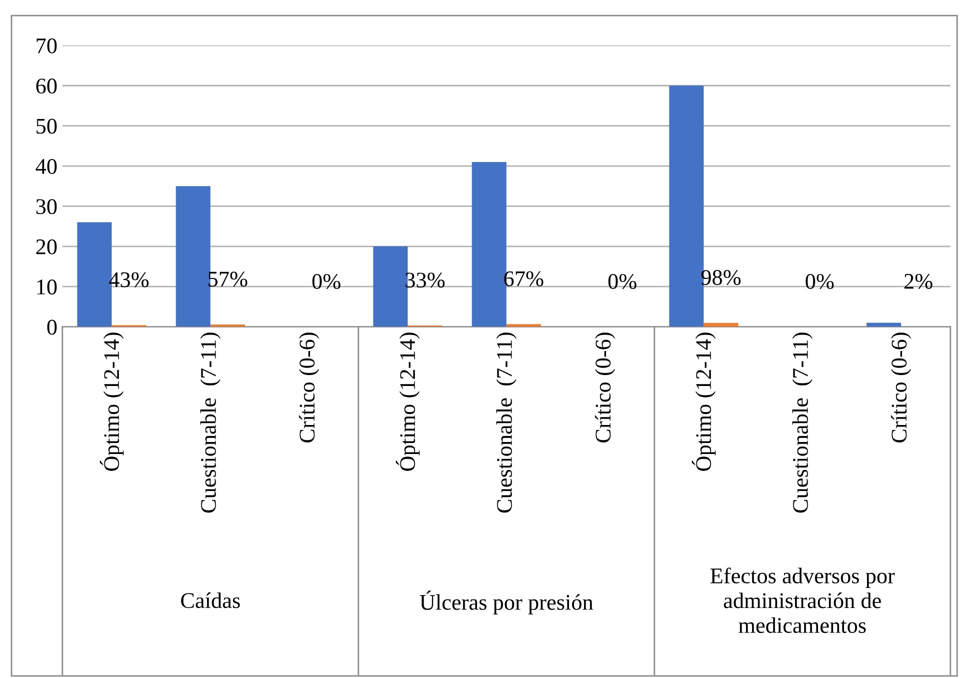 The image size is (960, 678). What do you see at coordinates (802, 600) in the screenshot?
I see `text: Efectos adversos por administración de medicamentos` at bounding box center [802, 600].